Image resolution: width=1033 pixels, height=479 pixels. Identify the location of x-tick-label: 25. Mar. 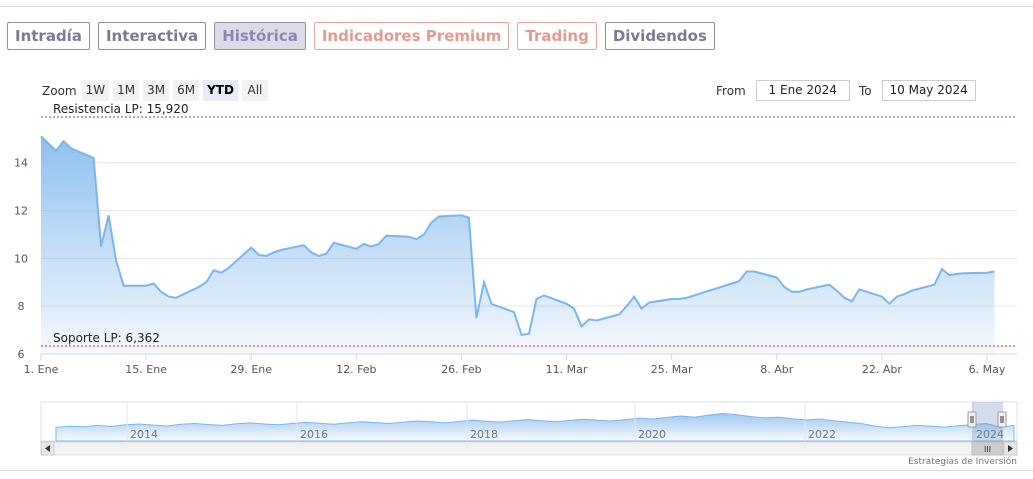
(672, 369).